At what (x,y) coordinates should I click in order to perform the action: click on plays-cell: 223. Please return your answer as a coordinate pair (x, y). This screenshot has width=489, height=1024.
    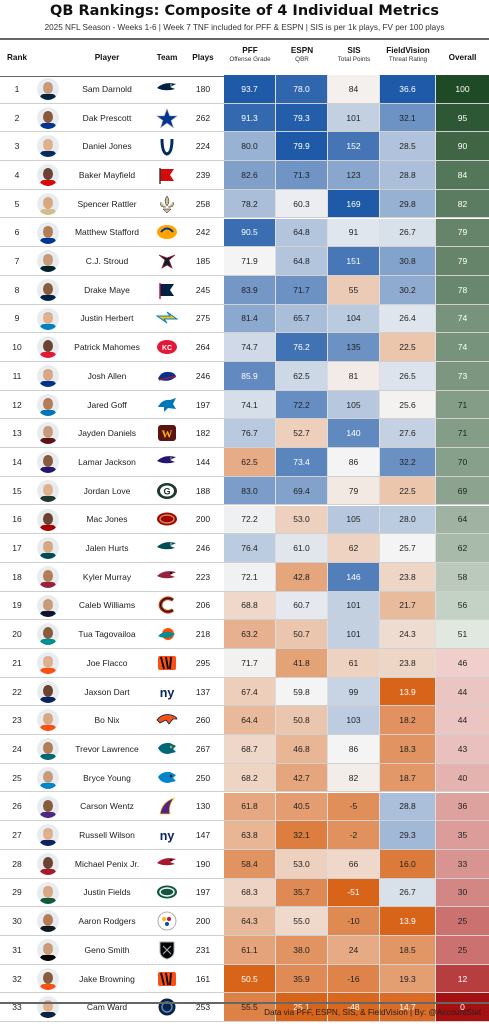
    Looking at the image, I should click on (203, 576).